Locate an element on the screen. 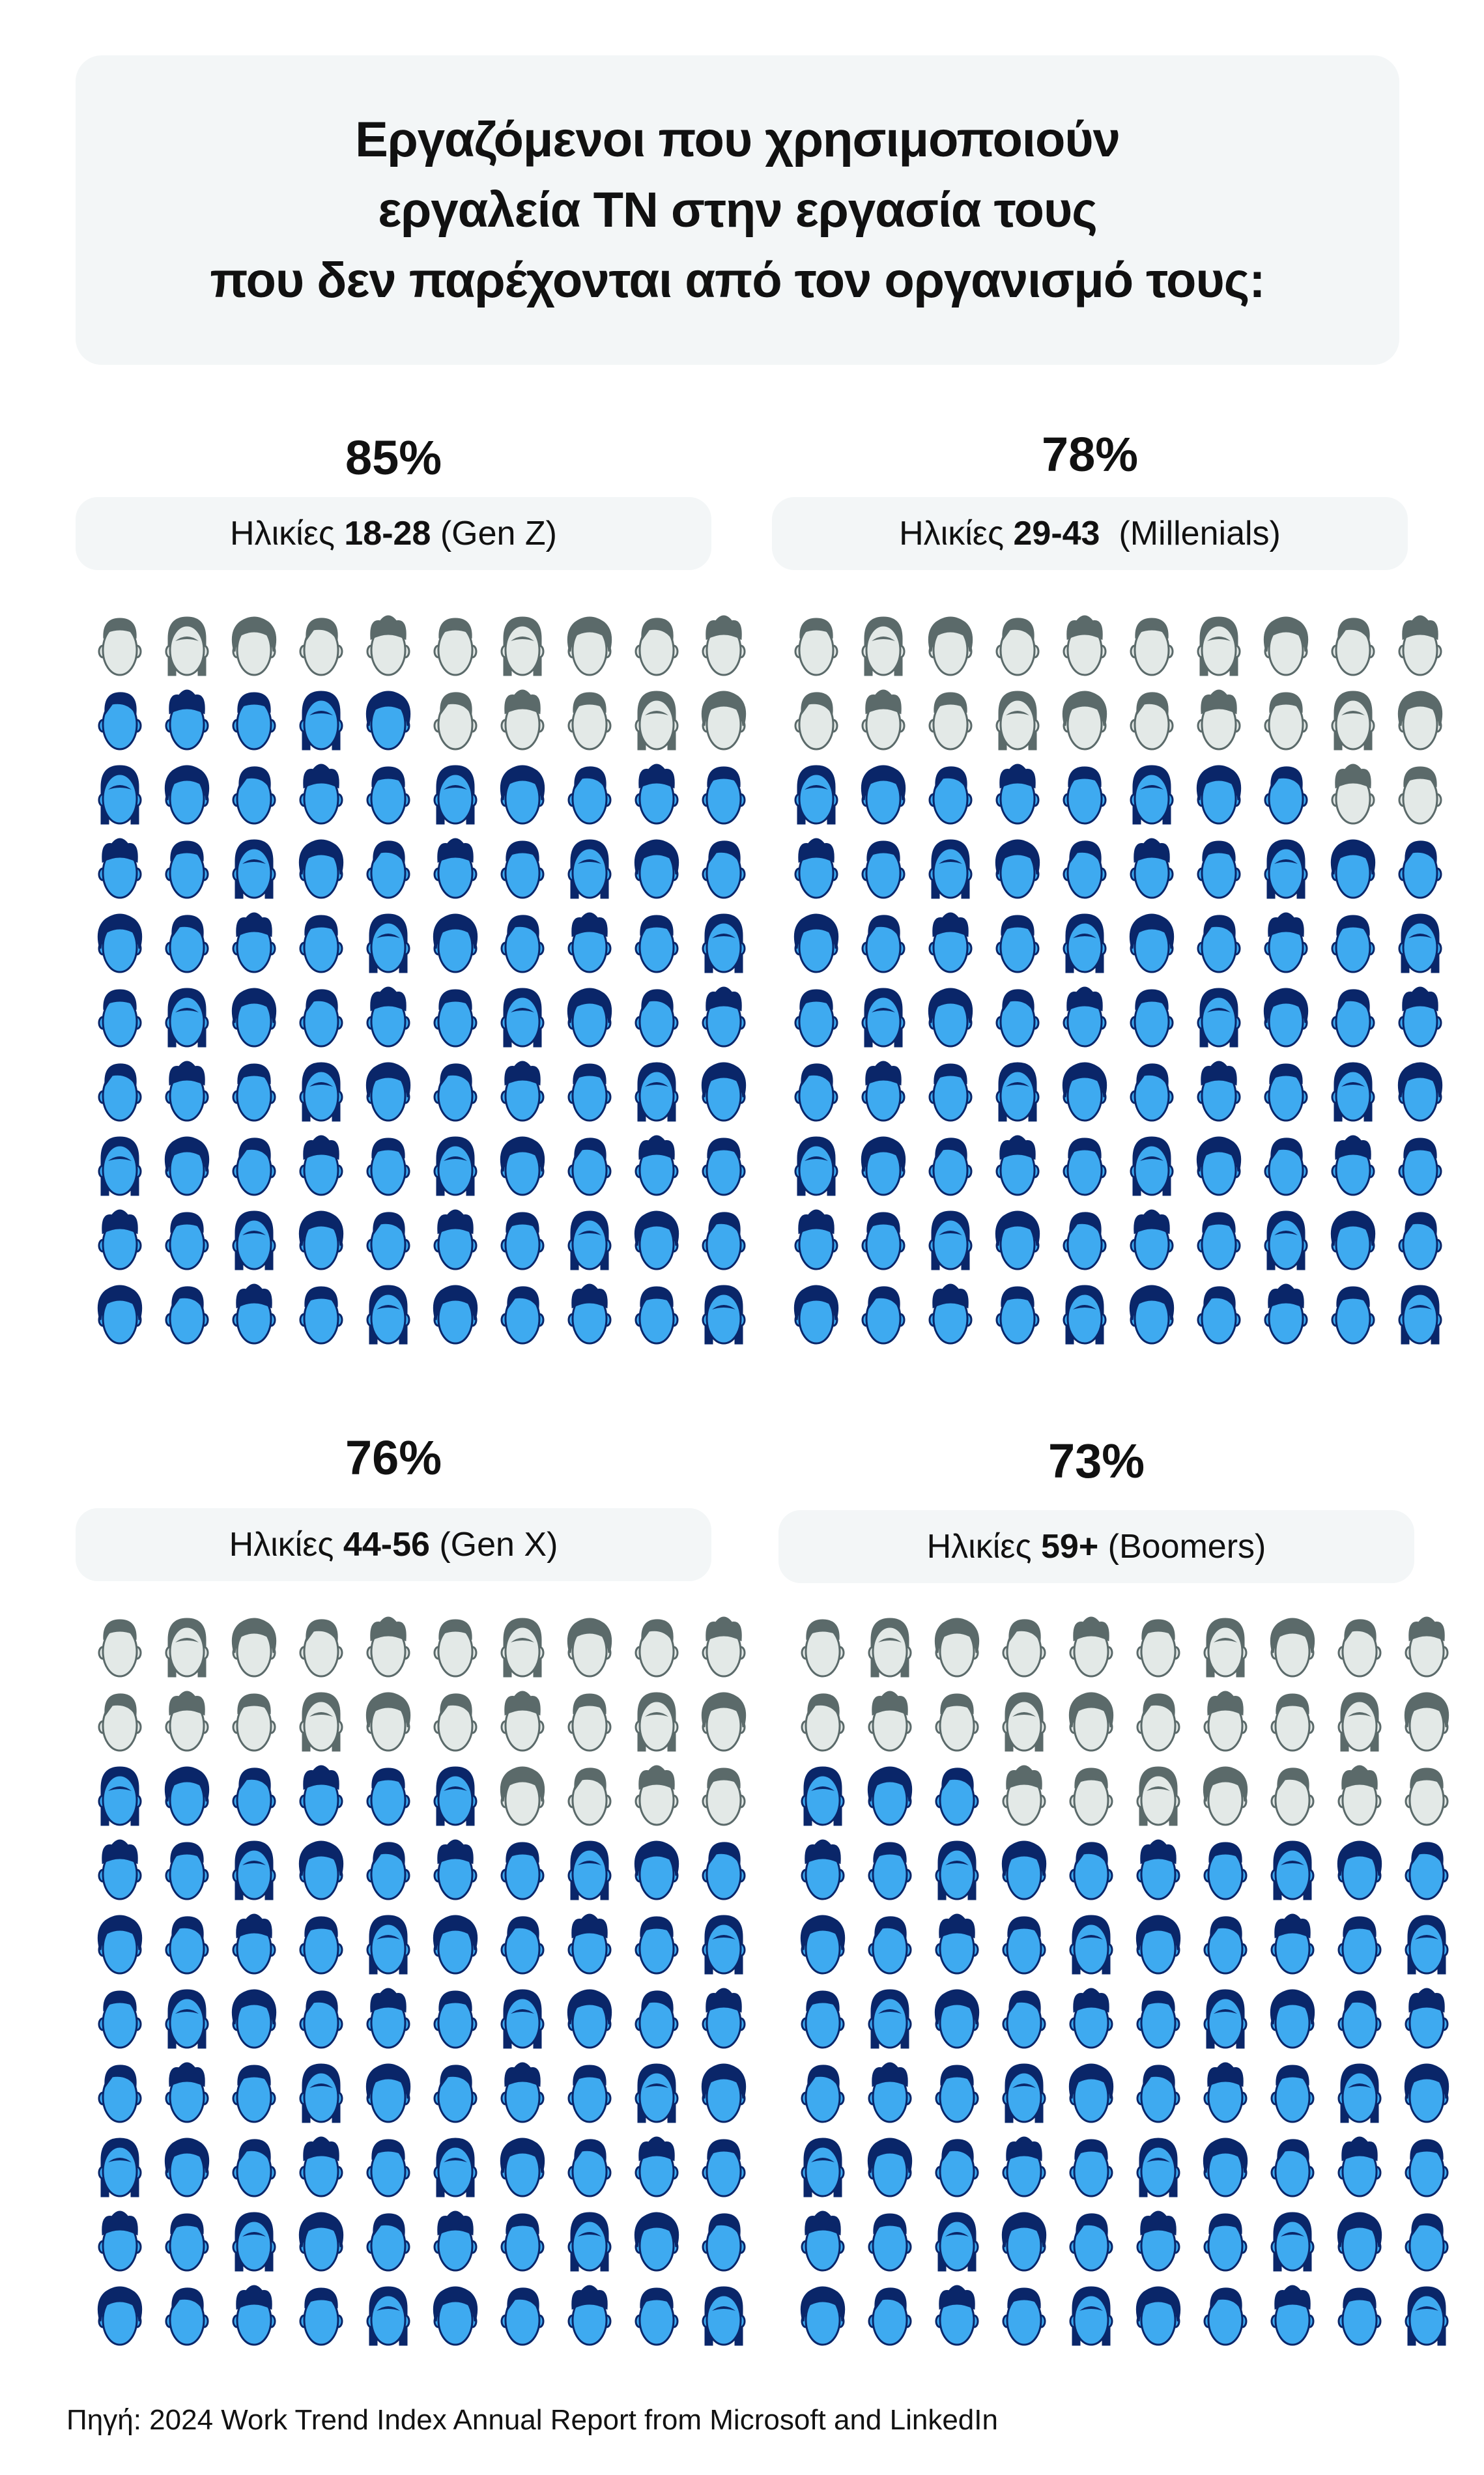 Image resolution: width=1484 pixels, height=2475 pixels. title-line-1: Εργαζόμενοι που χρησιμοποιούν is located at coordinates (738, 139).